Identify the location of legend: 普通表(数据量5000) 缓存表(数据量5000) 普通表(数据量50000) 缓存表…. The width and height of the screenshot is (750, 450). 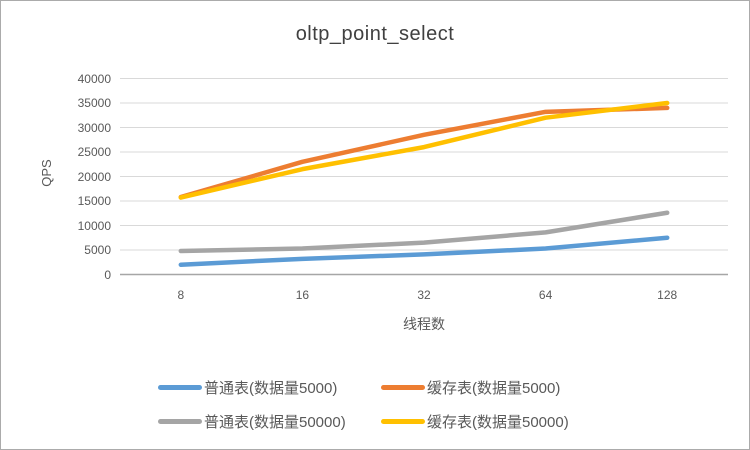
(381, 404).